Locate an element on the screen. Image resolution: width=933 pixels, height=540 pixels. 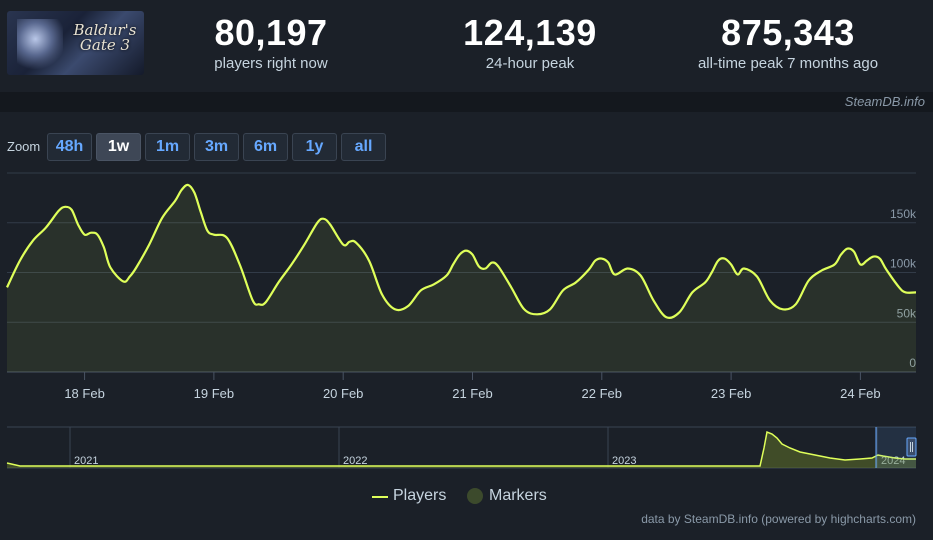
stat-all-time-peak: 875,343 all-time peak 7 months ago is located at coordinates (788, 43).